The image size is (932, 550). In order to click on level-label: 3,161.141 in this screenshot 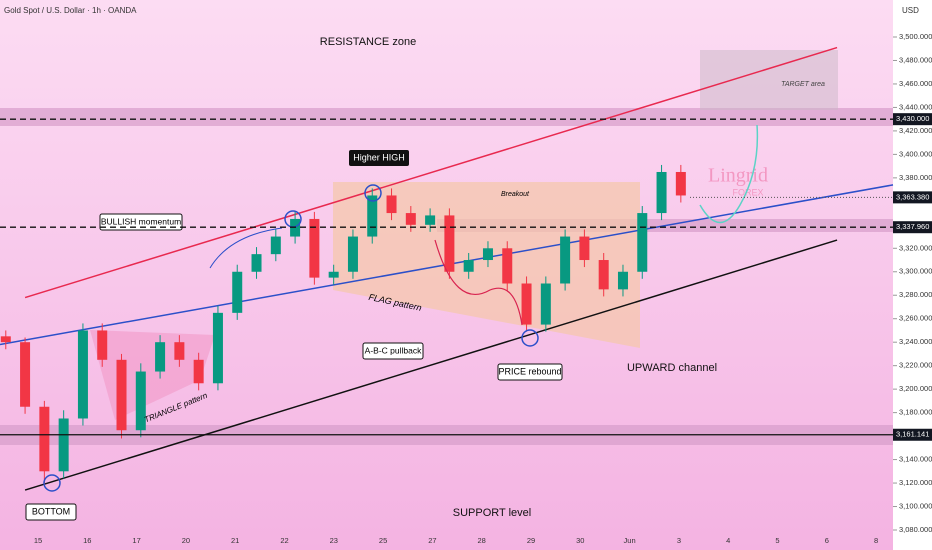, I will do `click(912, 434)`.